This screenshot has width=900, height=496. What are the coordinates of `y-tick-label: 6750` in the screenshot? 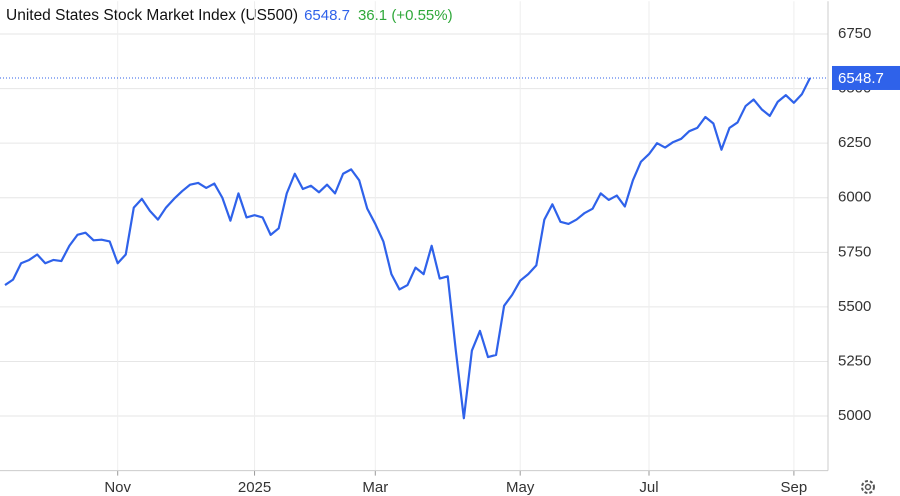 It's located at (854, 33).